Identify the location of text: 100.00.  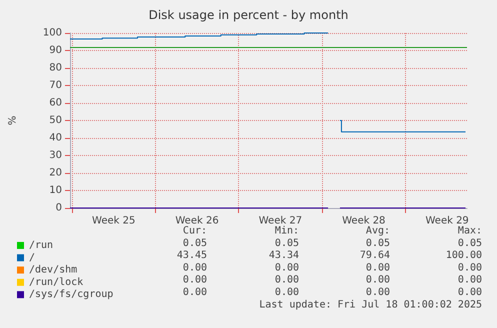
(464, 256).